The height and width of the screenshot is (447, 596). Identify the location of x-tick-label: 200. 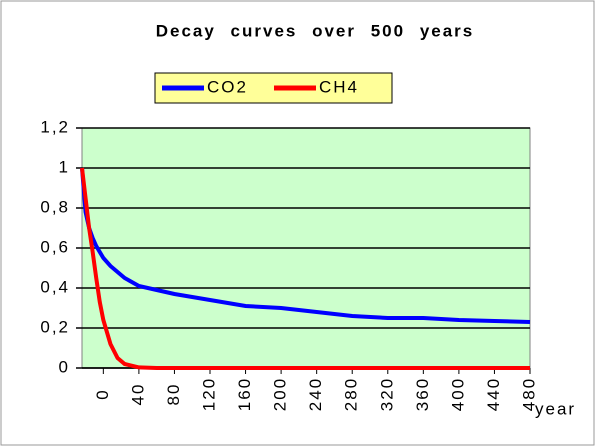
(280, 394).